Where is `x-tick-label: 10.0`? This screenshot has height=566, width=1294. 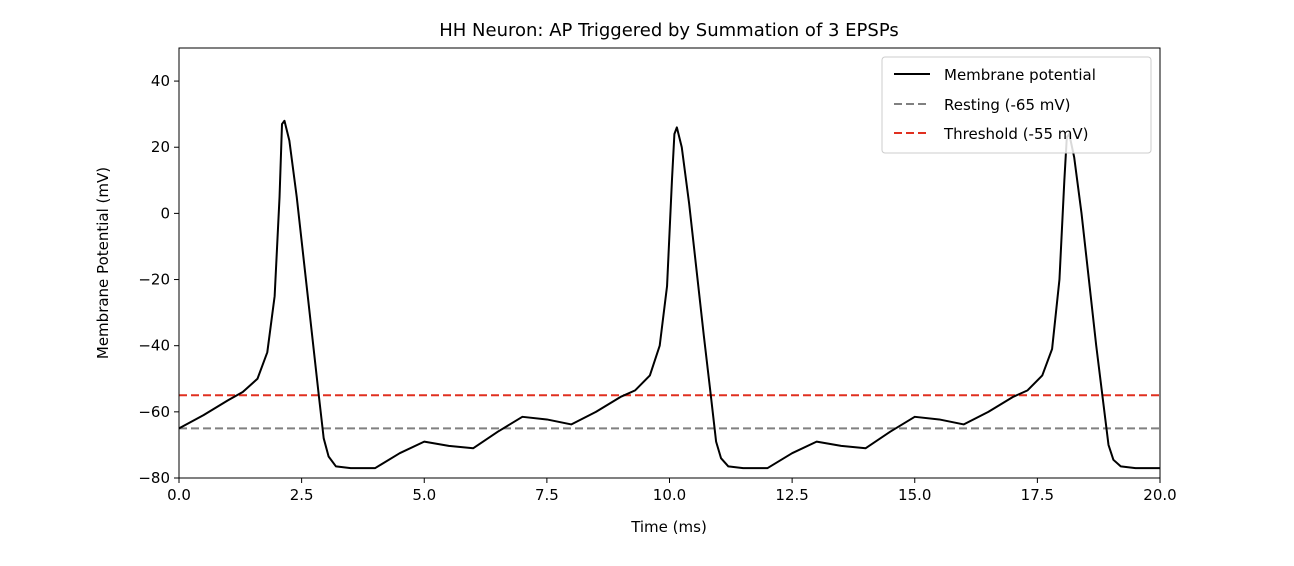 x-tick-label: 10.0 is located at coordinates (669, 495).